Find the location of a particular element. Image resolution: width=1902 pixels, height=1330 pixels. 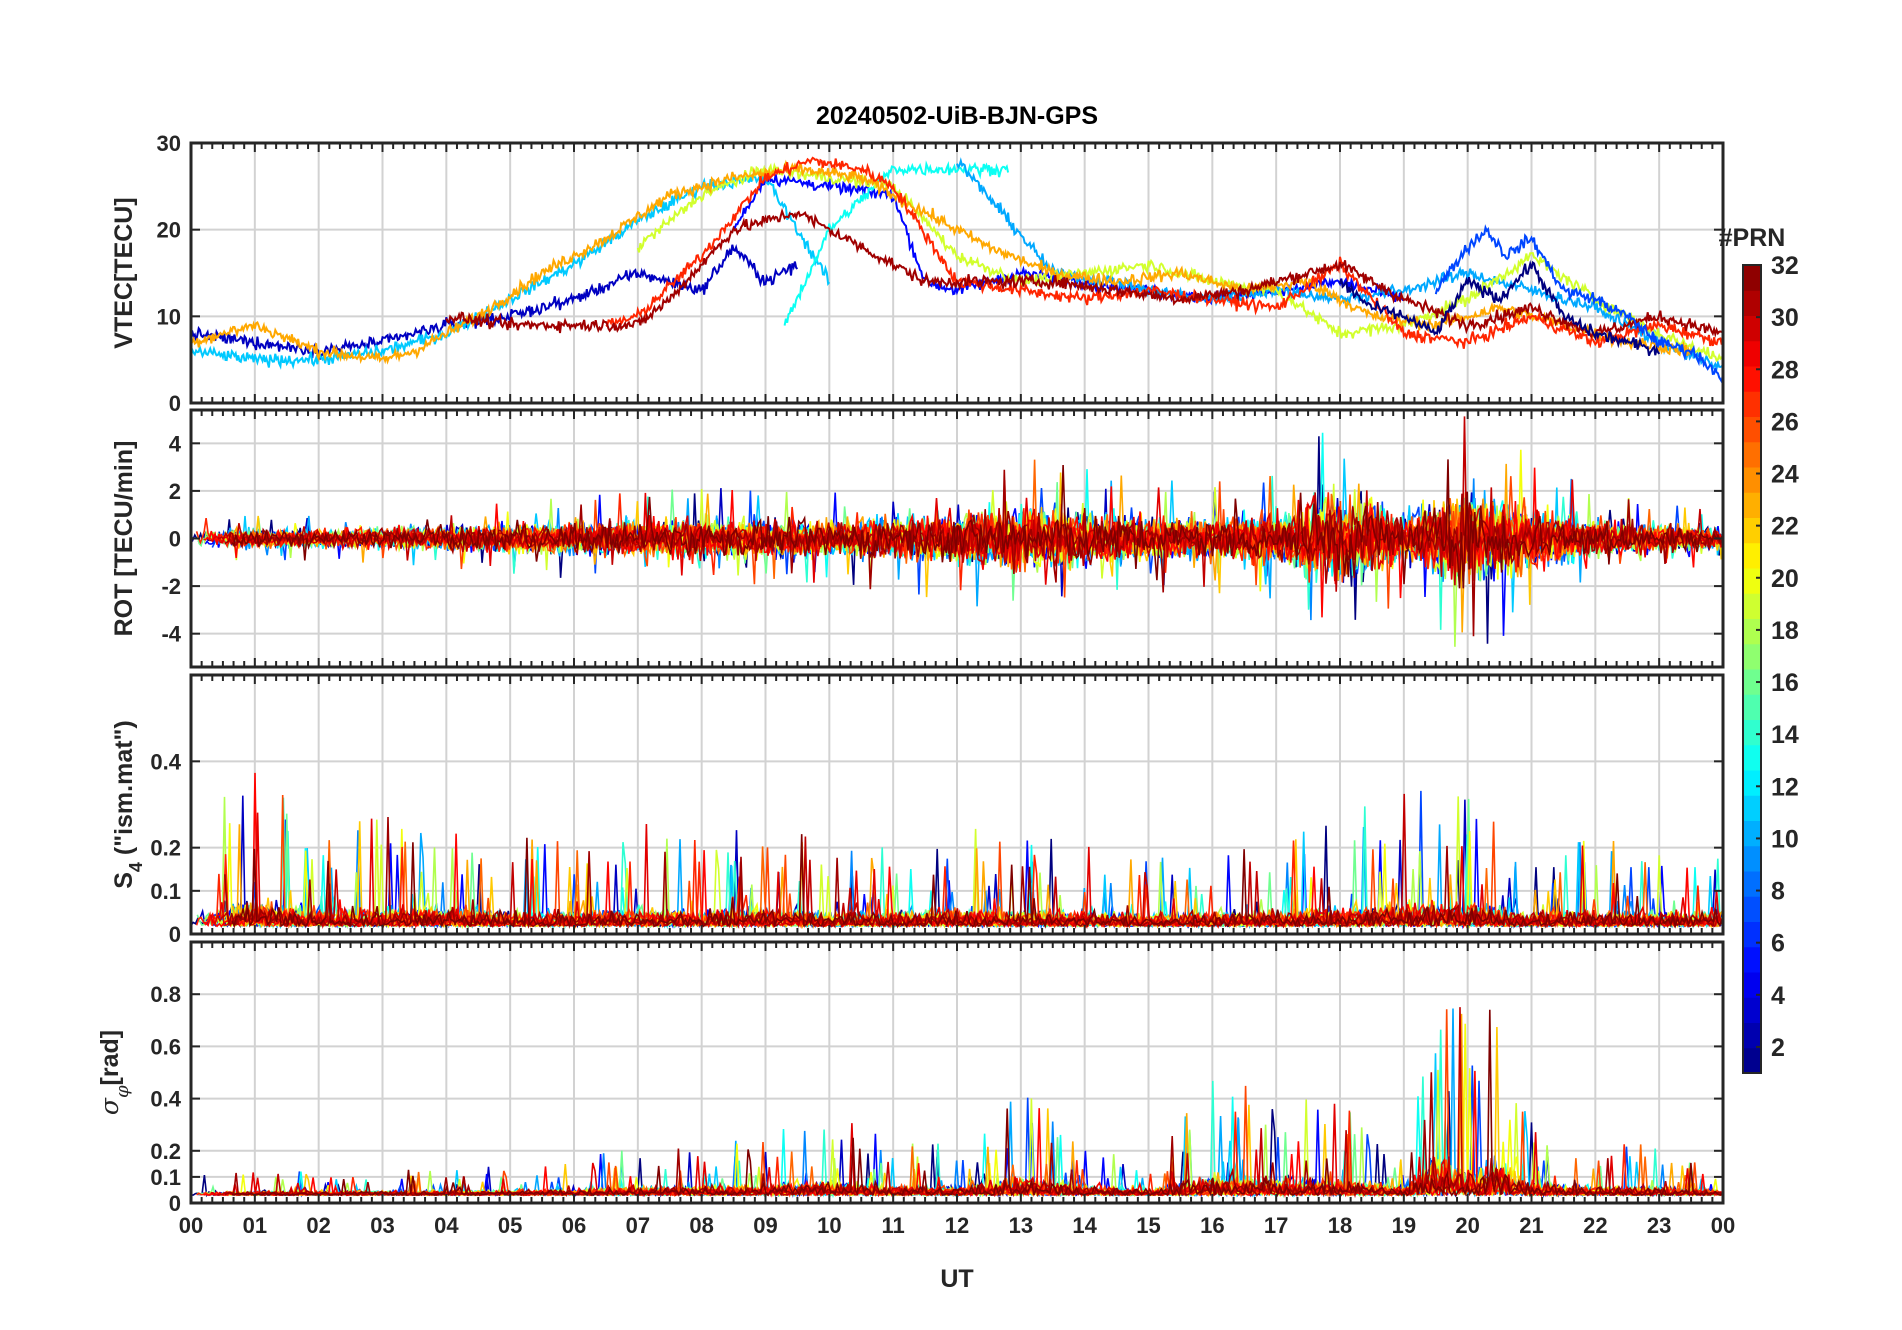

y-axis-title-3: S4 ("ism.mat") is located at coordinates (128, 804).